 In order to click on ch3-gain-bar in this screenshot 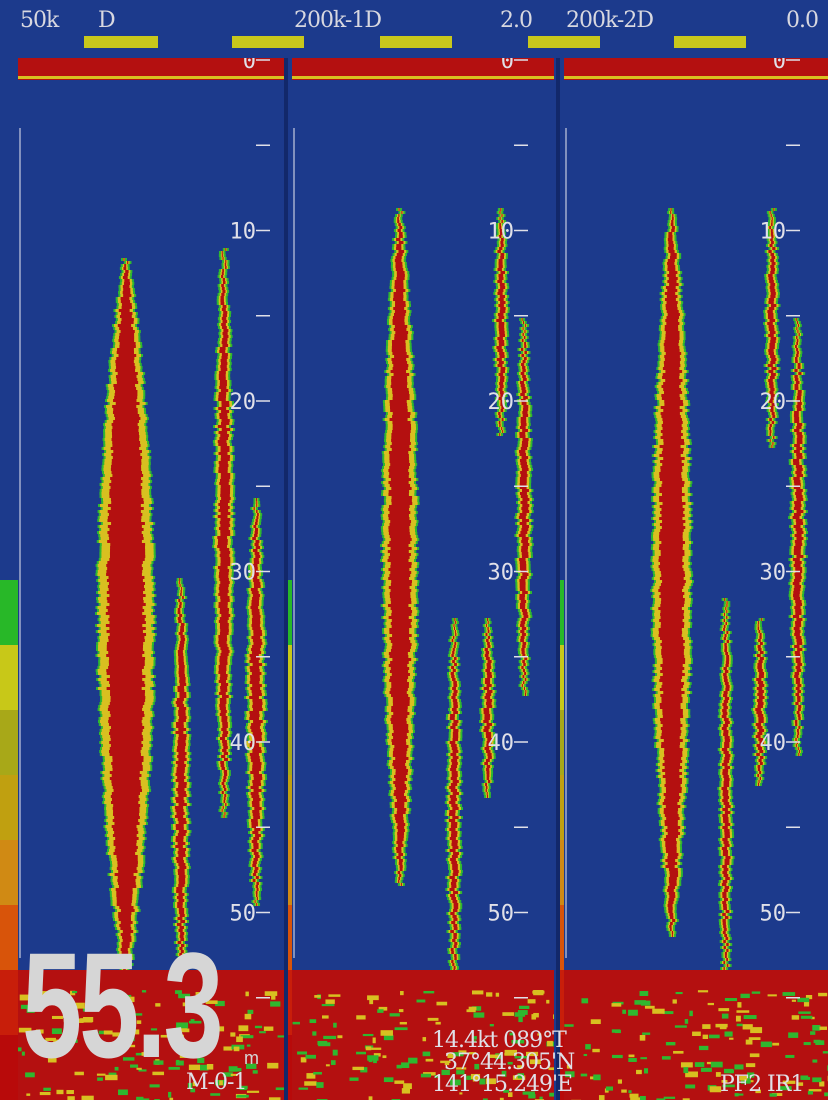, I will do `click(710, 42)`.